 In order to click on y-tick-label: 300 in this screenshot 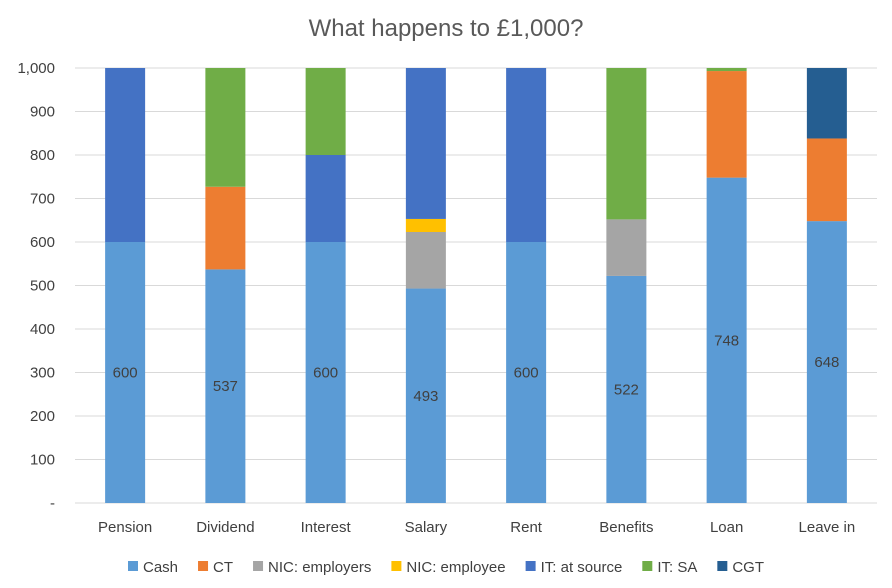, I will do `click(42, 373)`.